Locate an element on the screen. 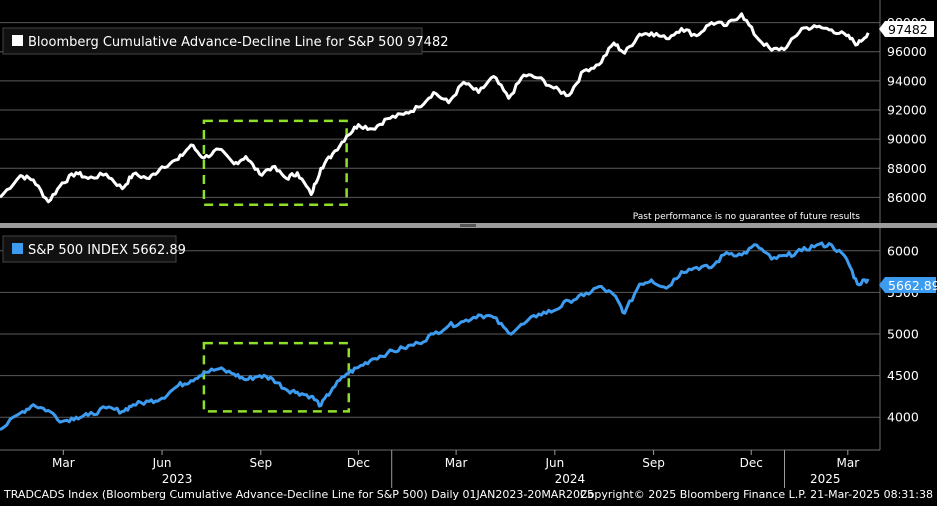 This screenshot has width=937, height=506. footer-timestamp: 21-Mar-2025 08:31:38 is located at coordinates (871, 494).